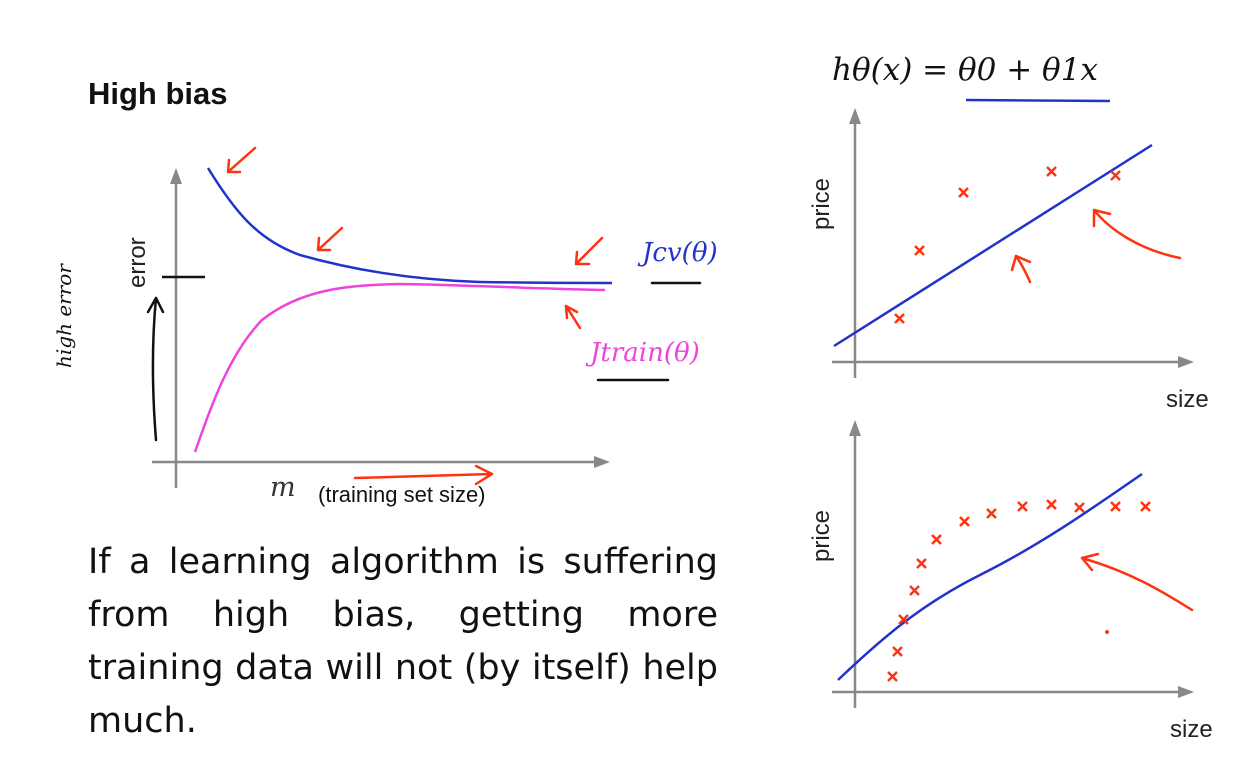  I want to click on train-curve-label: Jtrain(θ), so click(645, 353).